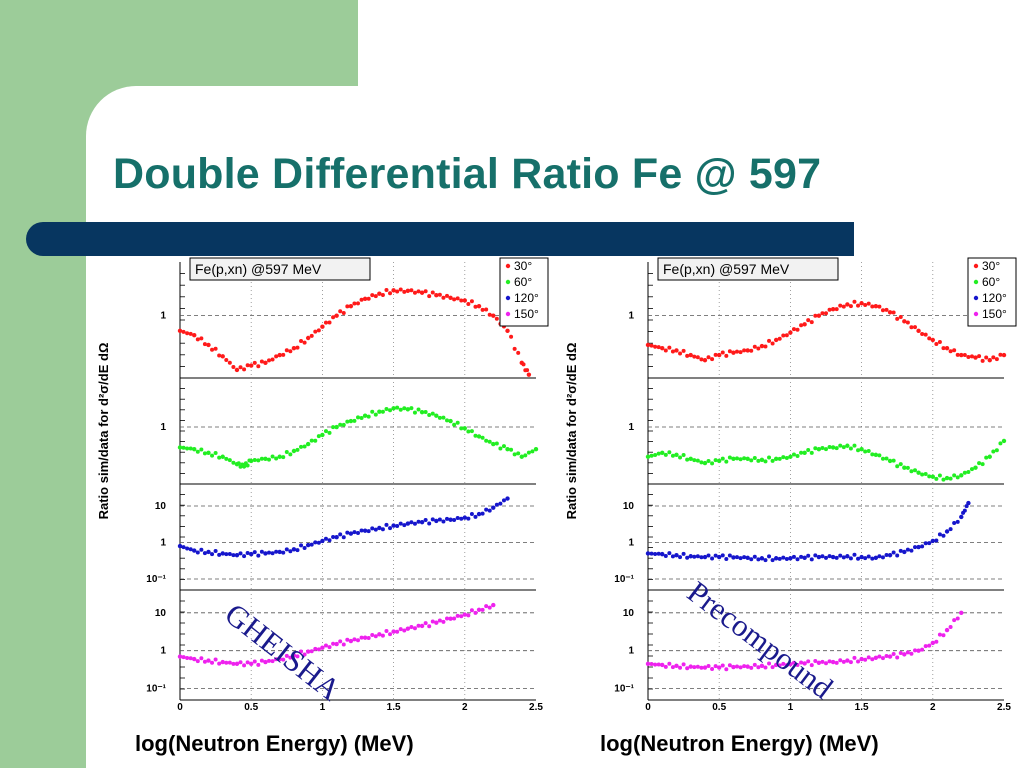 The width and height of the screenshot is (1024, 768). I want to click on xtick-label: 1, so click(323, 707).